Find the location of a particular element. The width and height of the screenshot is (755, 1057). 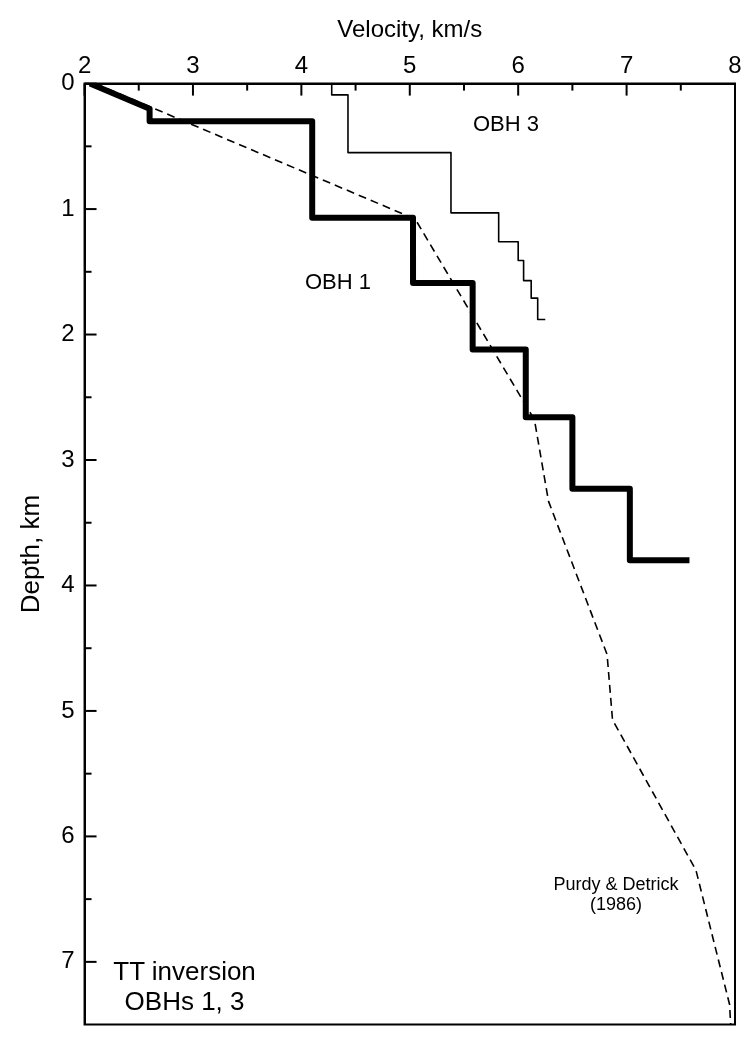

y-tick-label: 5 is located at coordinates (68, 709).